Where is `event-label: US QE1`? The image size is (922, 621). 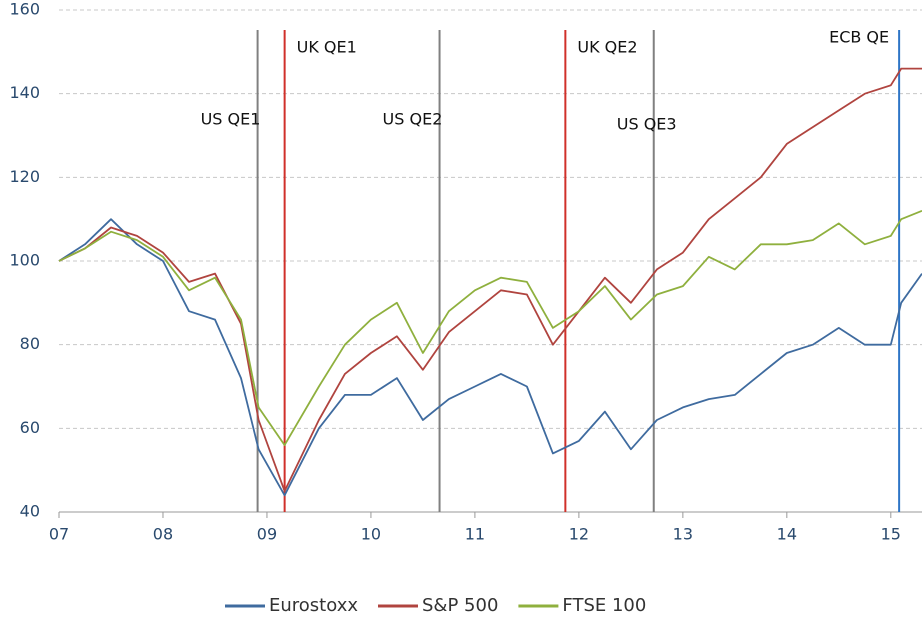 event-label: US QE1 is located at coordinates (231, 119).